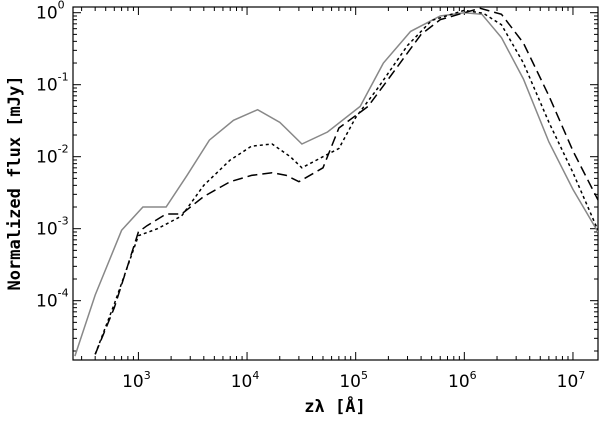 Image resolution: width=600 pixels, height=421 pixels. I want to click on x-tick-label: 10⁷, so click(571, 380).